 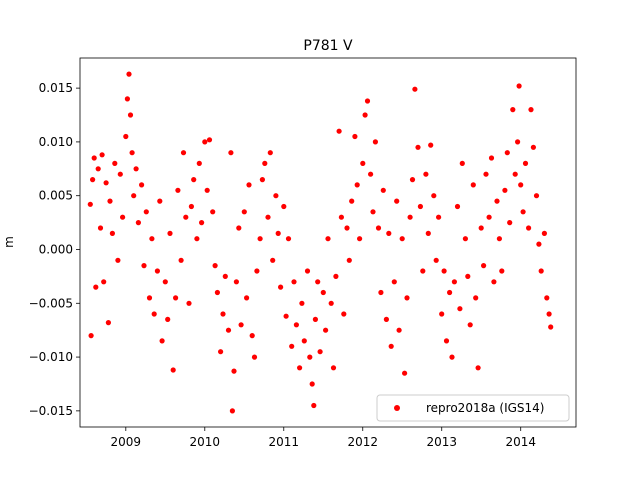 What do you see at coordinates (362, 442) in the screenshot?
I see `x-tick-label: 2012` at bounding box center [362, 442].